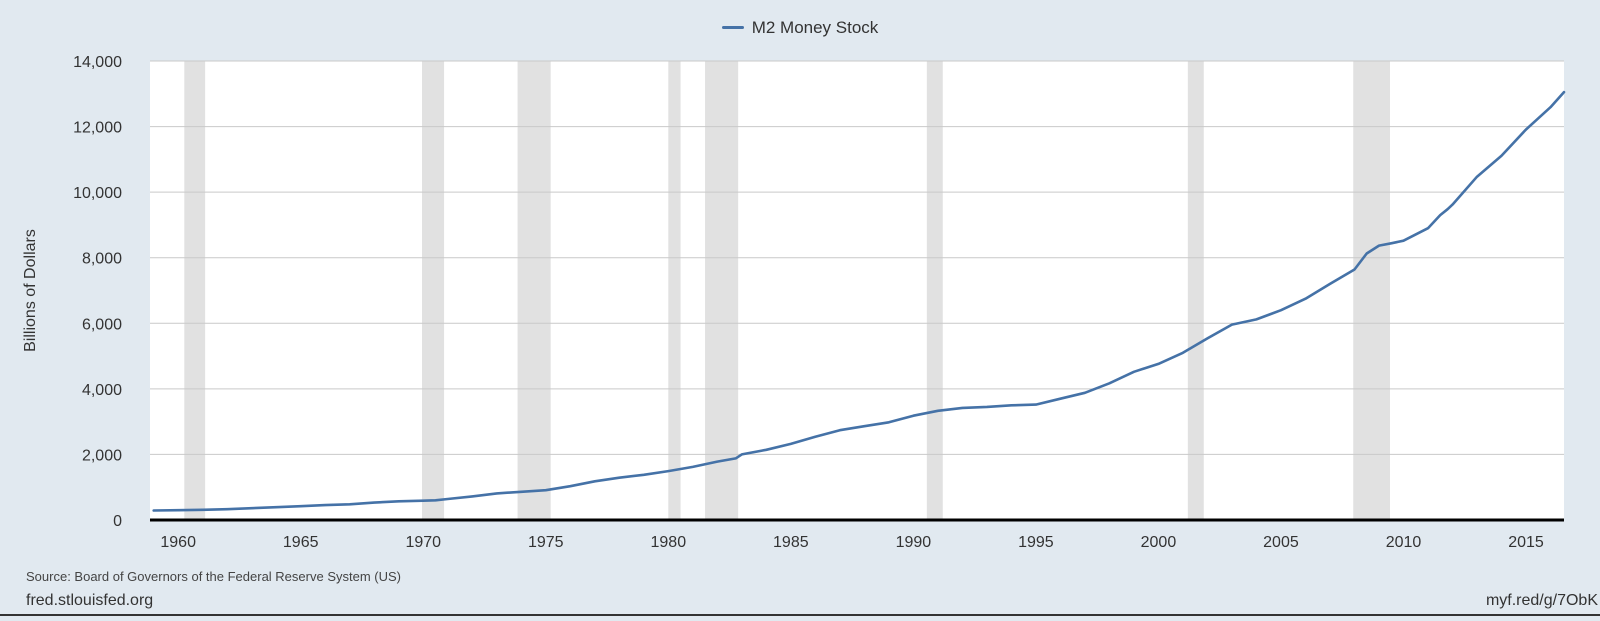  Describe the element at coordinates (1159, 542) in the screenshot. I see `x-tick-label-2000: 2000` at that location.